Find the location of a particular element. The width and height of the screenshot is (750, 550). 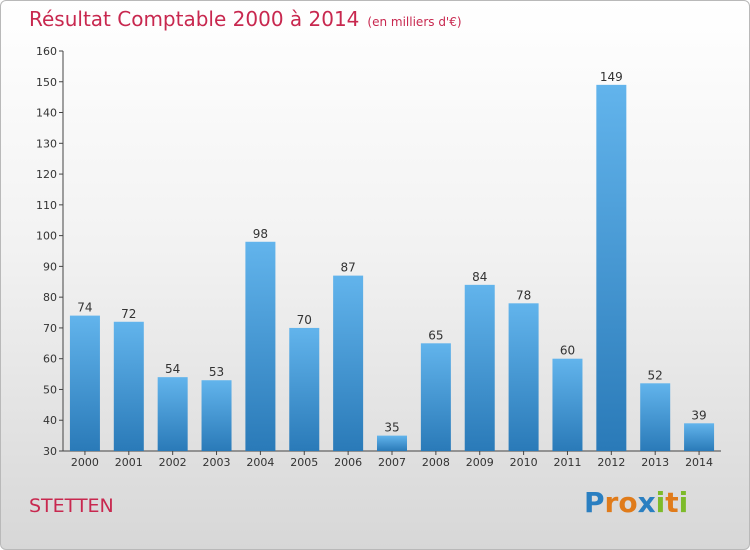

bar-value-label: 149 is located at coordinates (611, 77).